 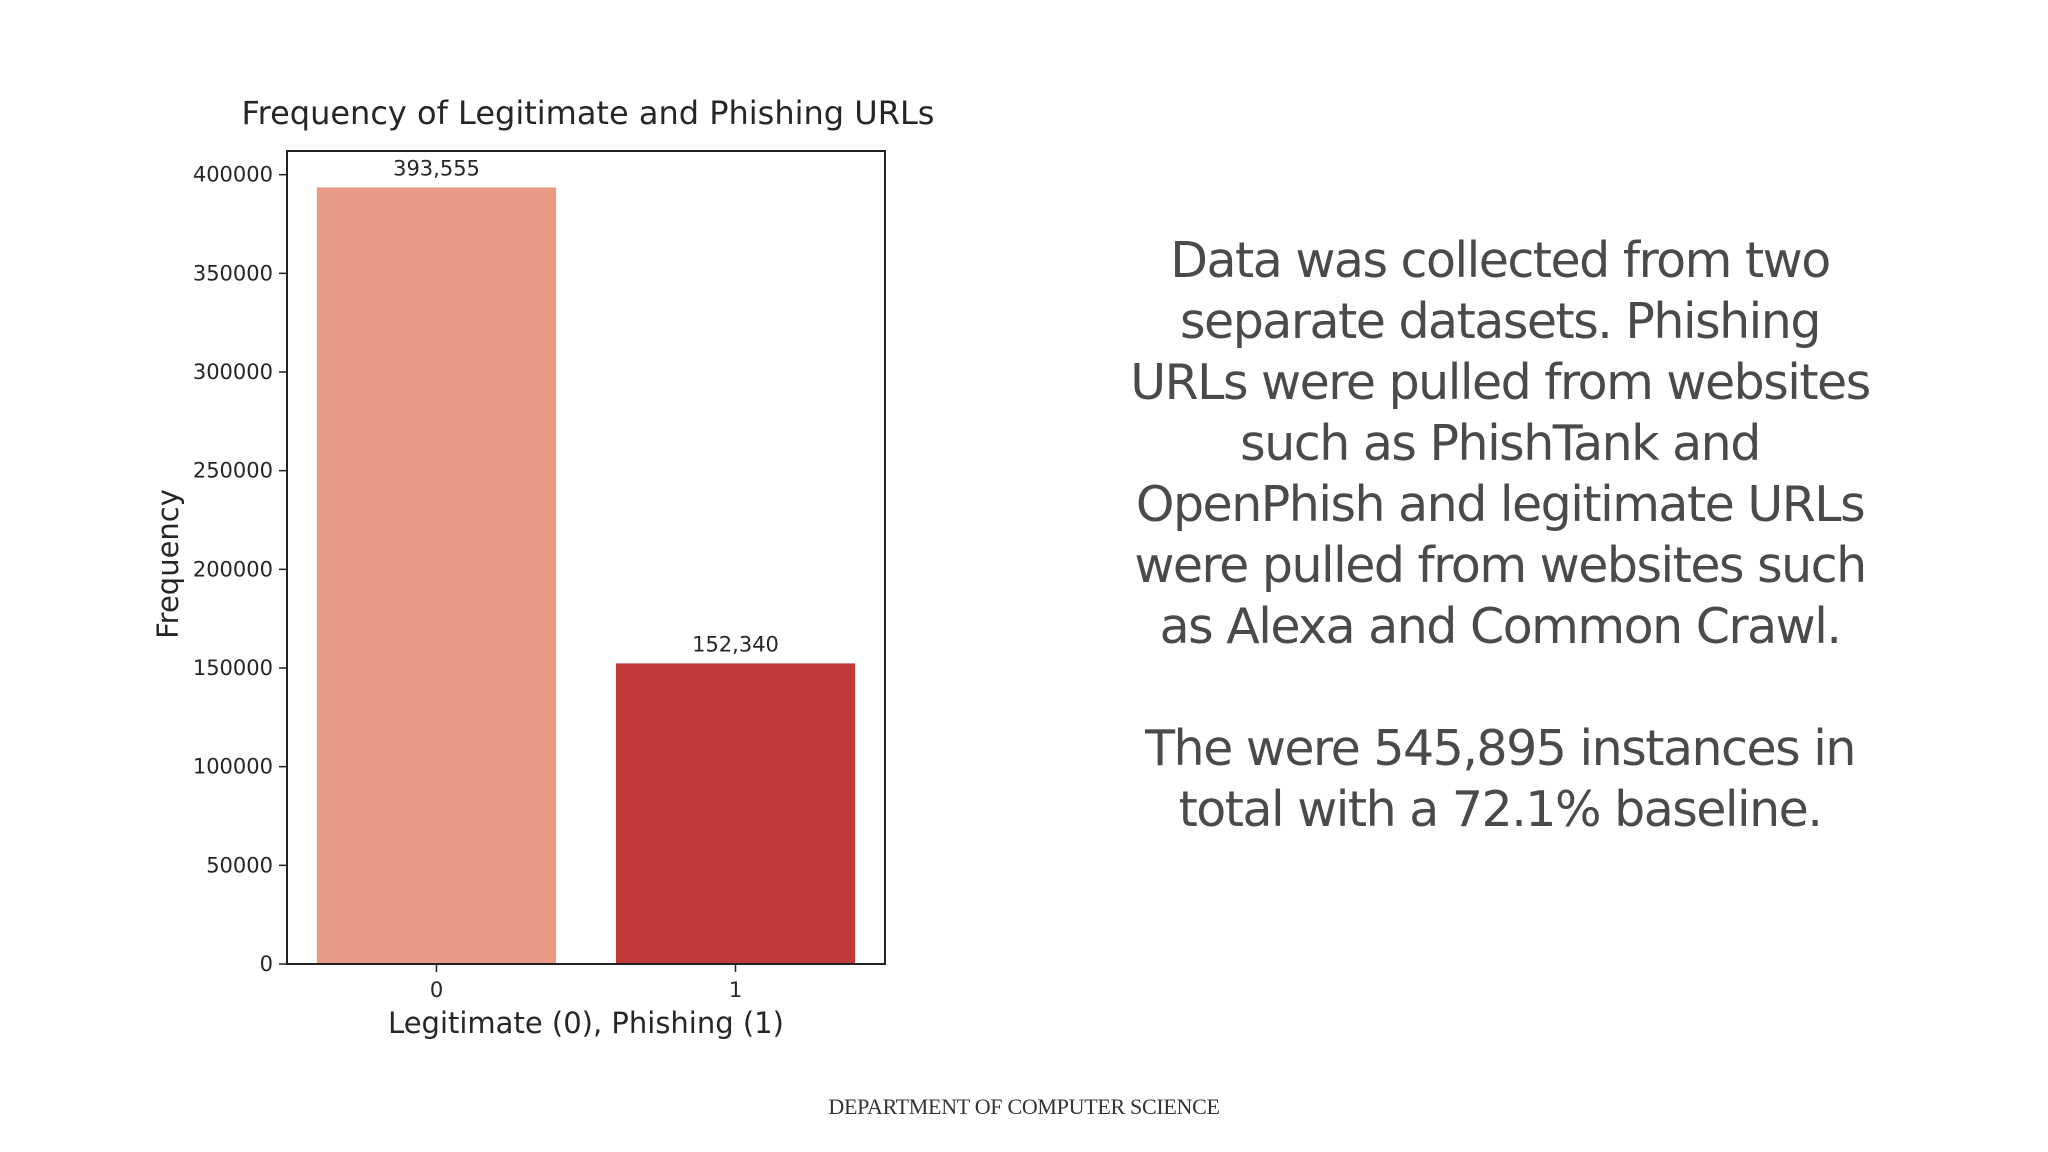 What do you see at coordinates (735, 644) in the screenshot?
I see `bar-value-label: 152,340` at bounding box center [735, 644].